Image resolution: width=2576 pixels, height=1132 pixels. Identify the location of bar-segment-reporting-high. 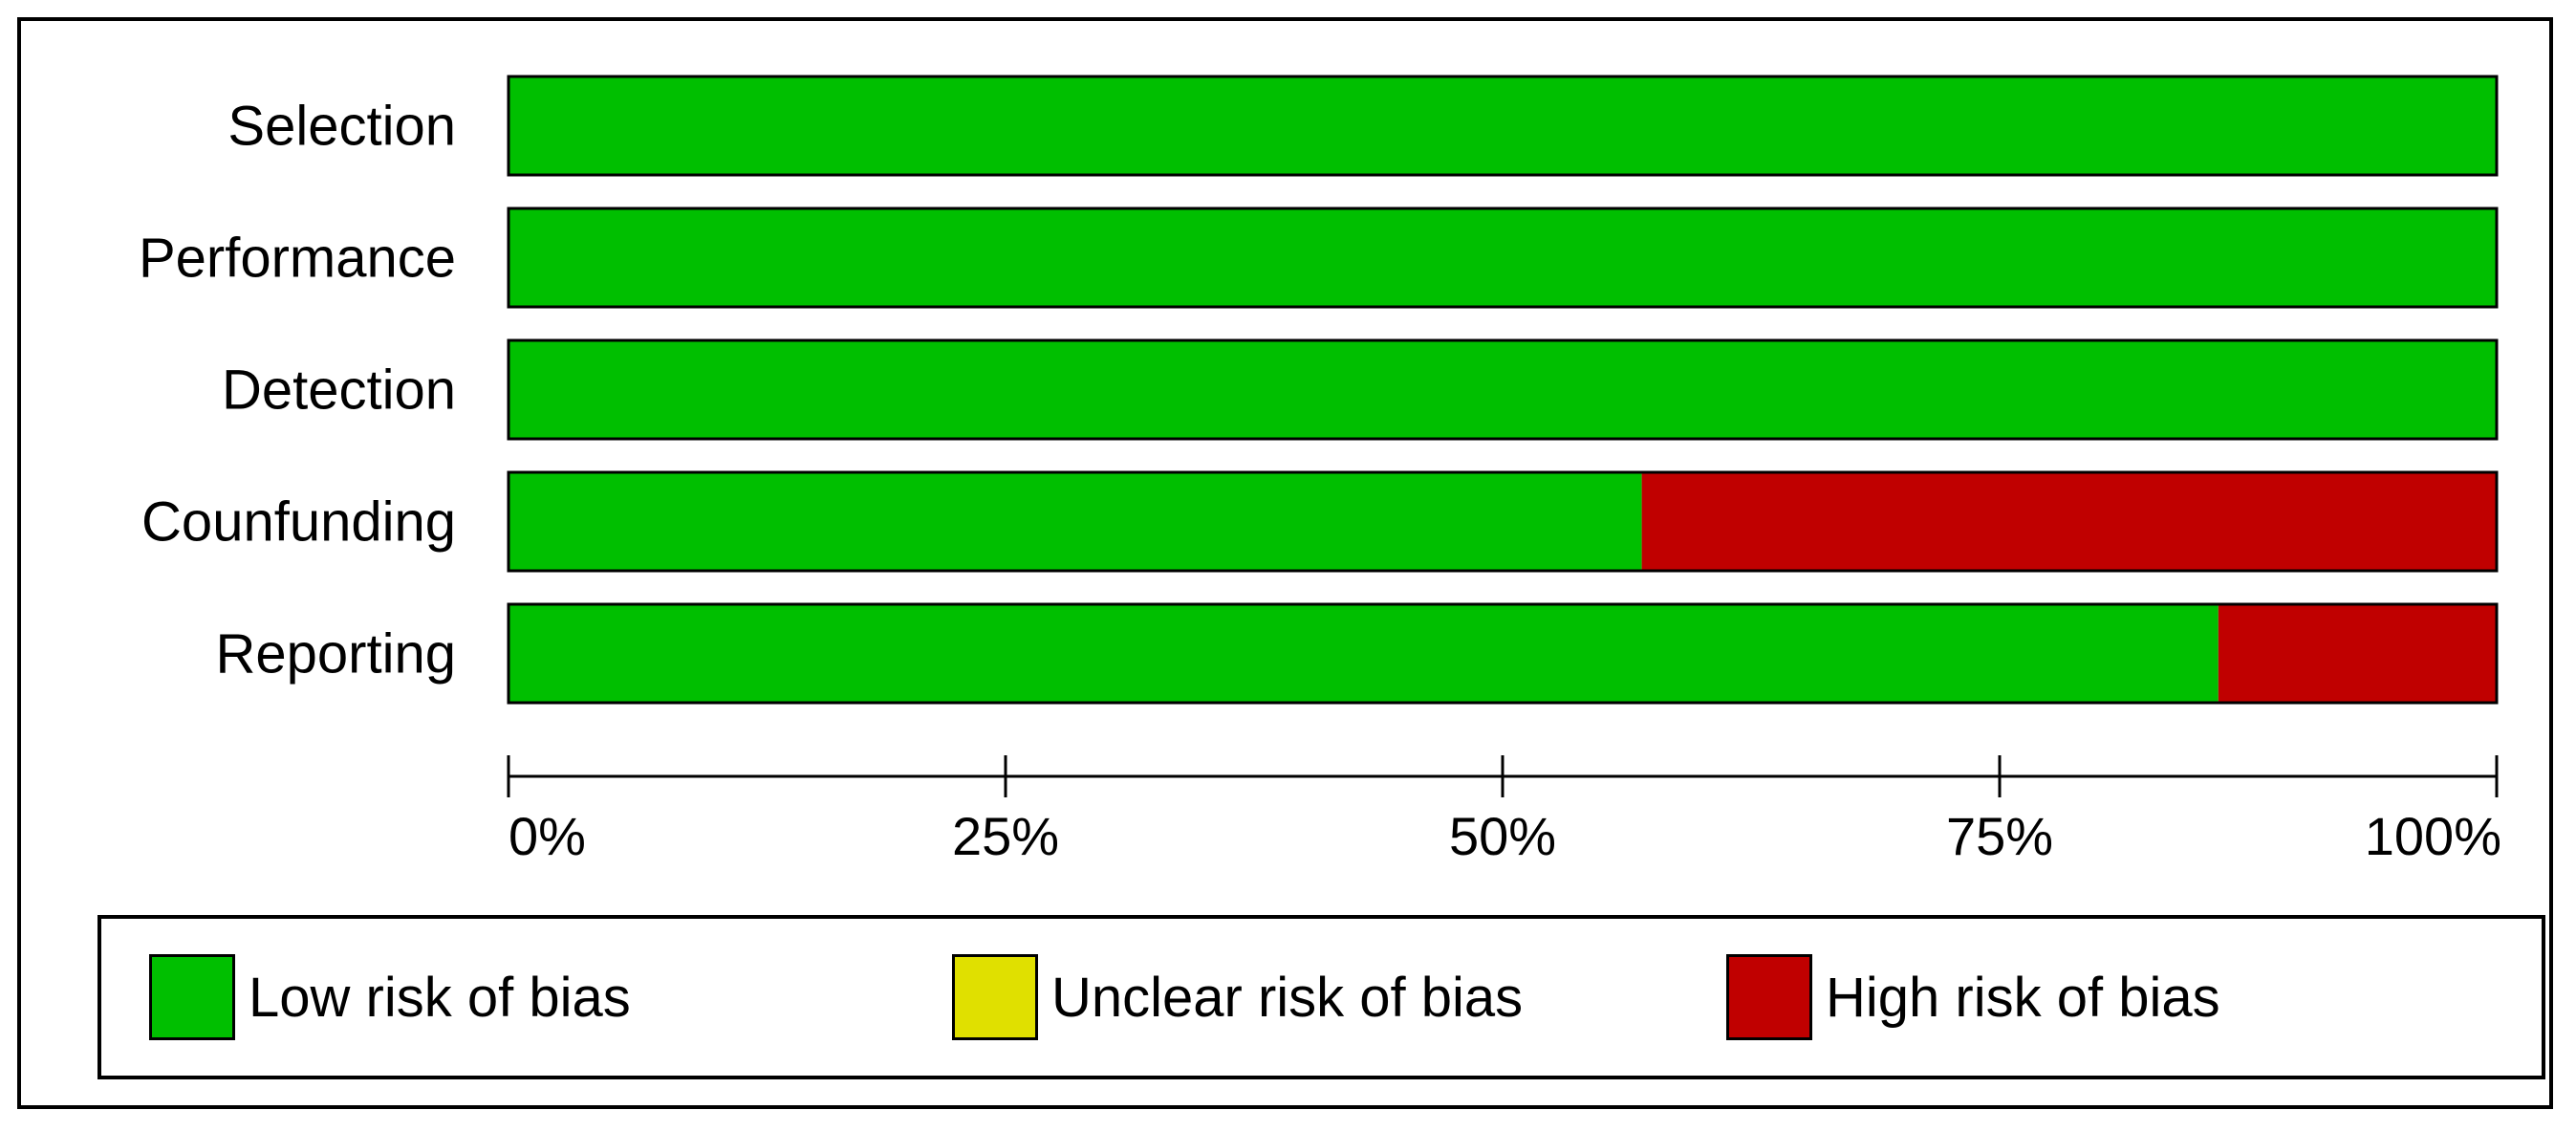
(2357, 653).